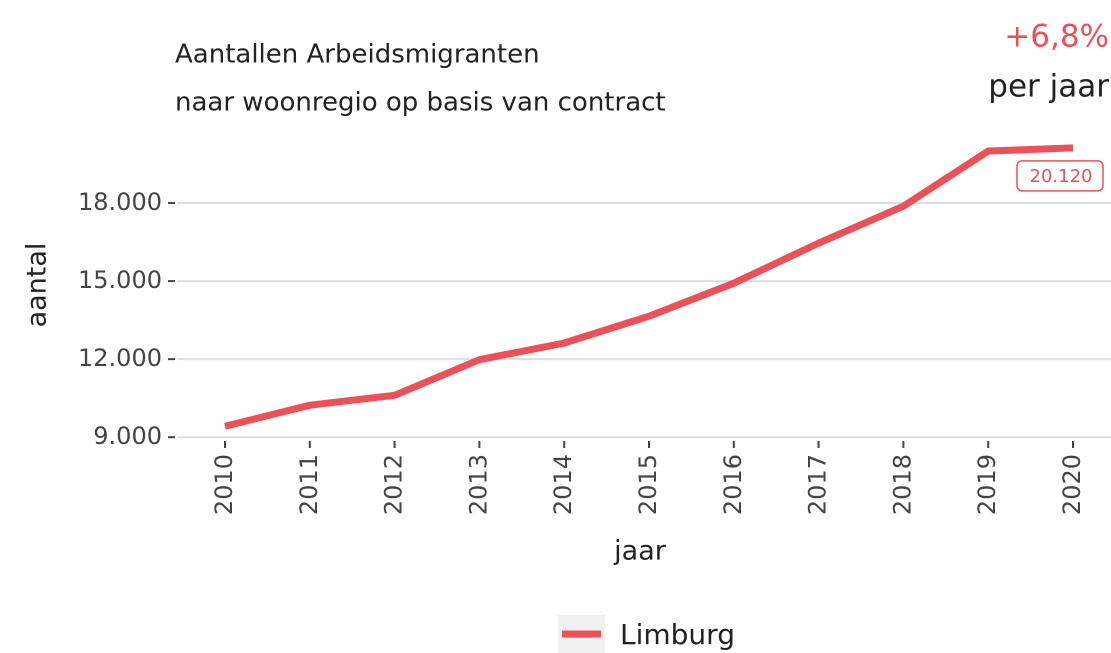  I want to click on value-label-box, so click(1060, 176).